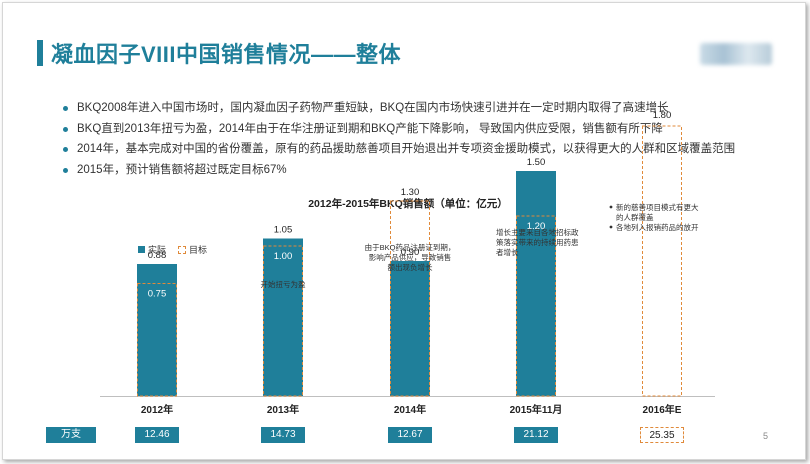  I want to click on x-tick-label: 2015年11月, so click(536, 409).